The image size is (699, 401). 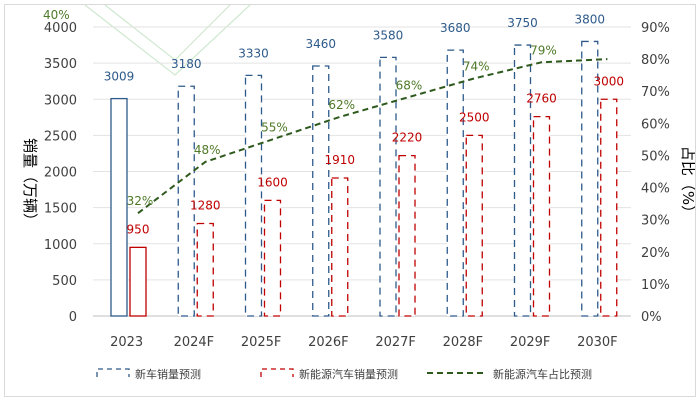 I want to click on legend-label: 新能源汽车销量预测, so click(x=348, y=374).